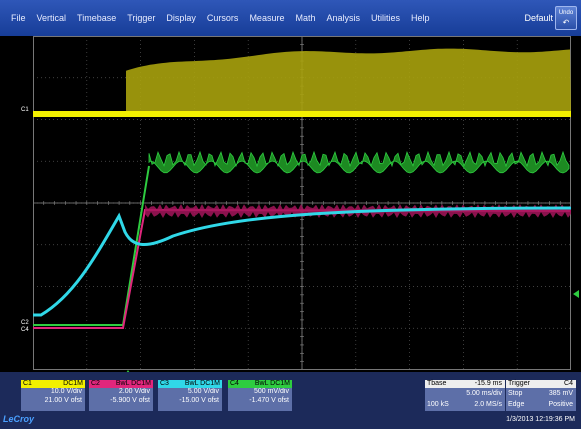 The height and width of the screenshot is (429, 581). What do you see at coordinates (25, 323) in the screenshot?
I see `c2-marker: C2` at bounding box center [25, 323].